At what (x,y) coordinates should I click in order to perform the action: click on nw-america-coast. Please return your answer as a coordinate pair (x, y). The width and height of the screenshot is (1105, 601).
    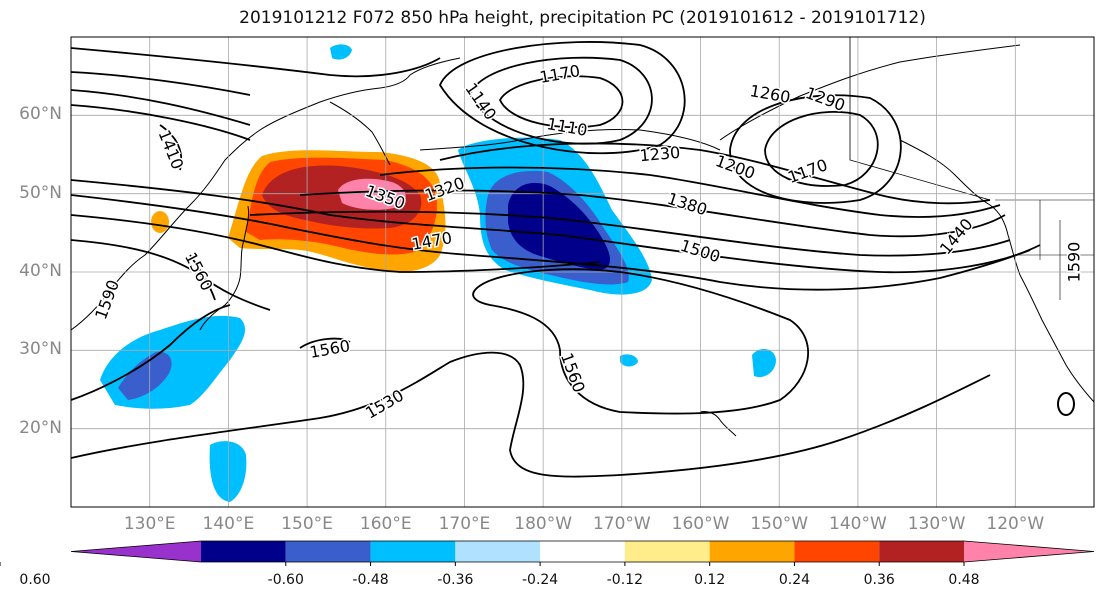
    Looking at the image, I should click on (996, 271).